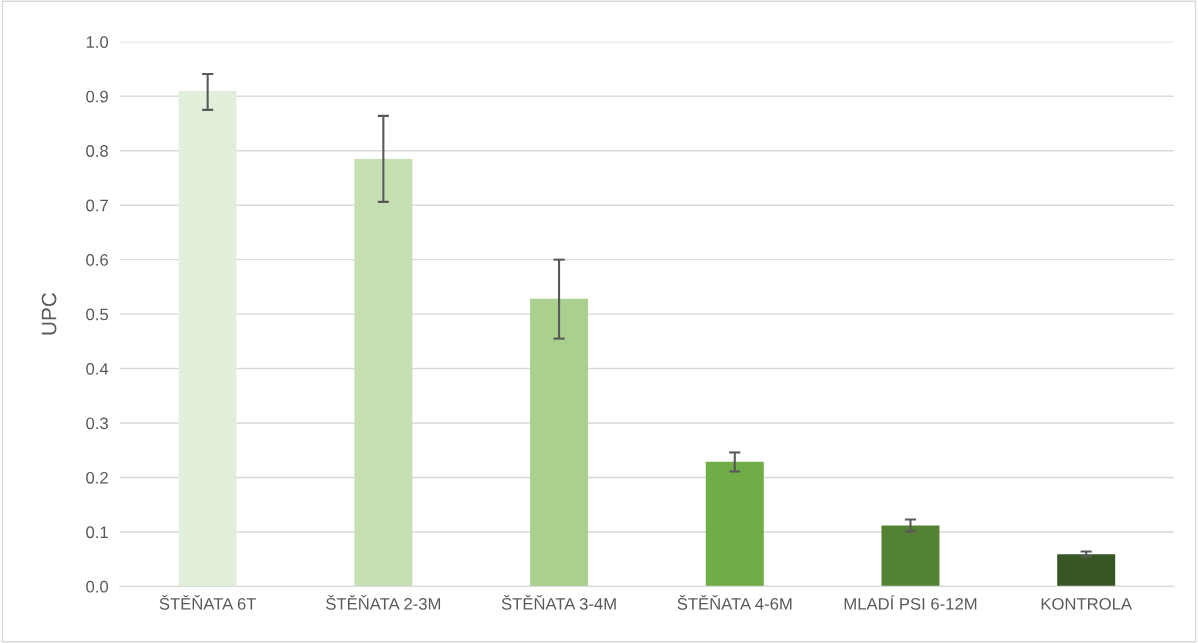  What do you see at coordinates (558, 602) in the screenshot?
I see `x-tick-label: ŠTĚŇATA 3-4M` at bounding box center [558, 602].